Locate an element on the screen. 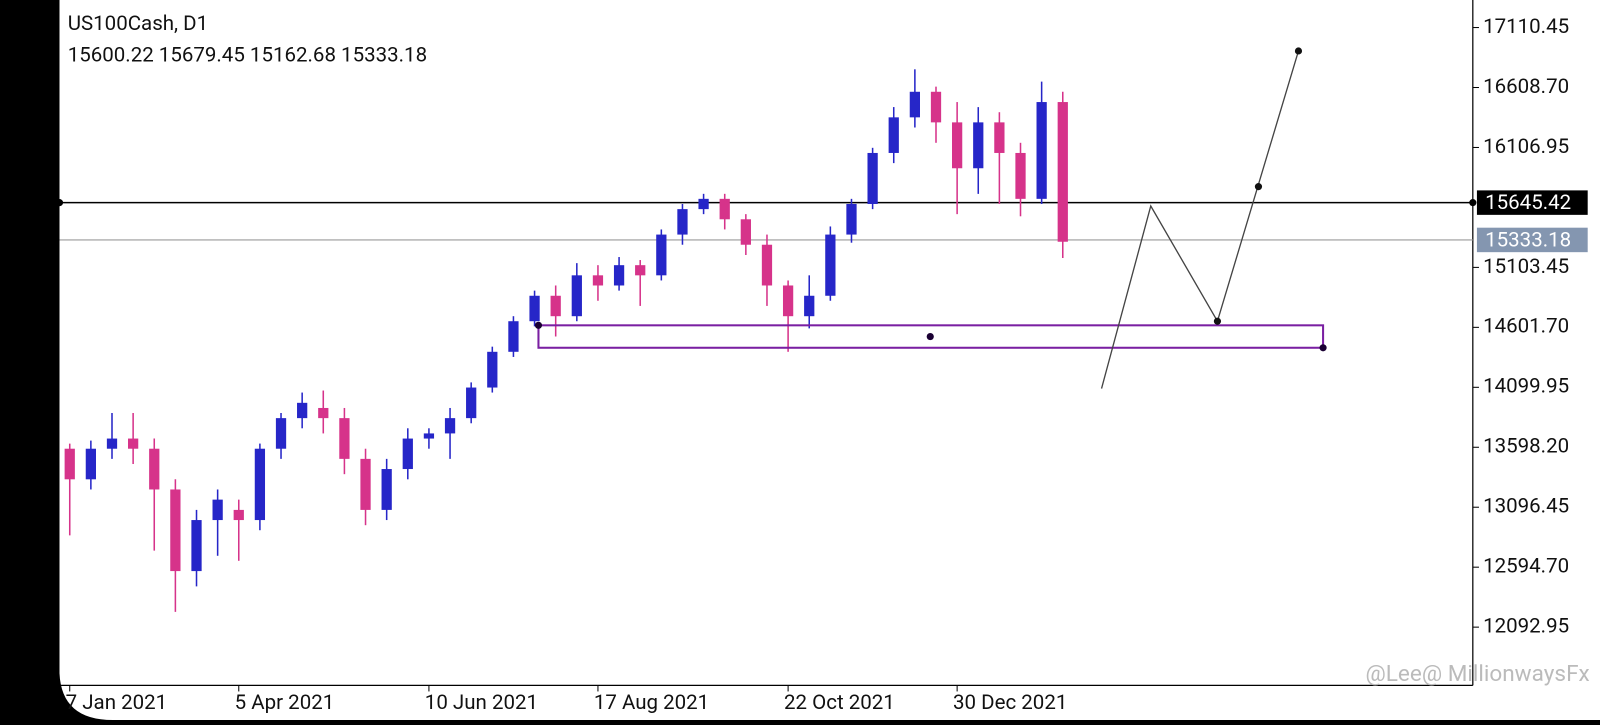 The height and width of the screenshot is (725, 1600). x-tick-label: 10 Jun 2021 is located at coordinates (481, 702).